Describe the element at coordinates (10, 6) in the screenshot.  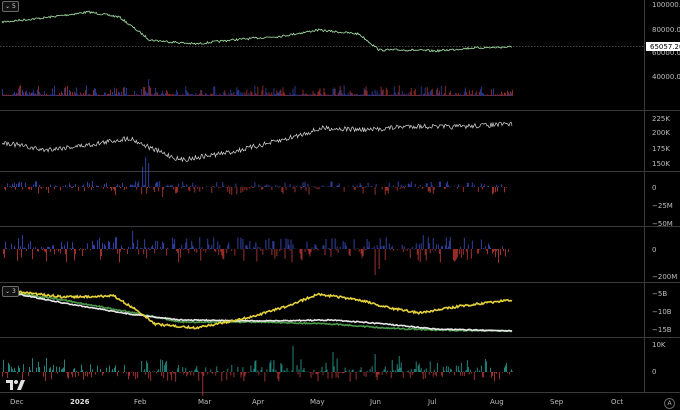
I see `collapse-pane-button: ⌄ 5` at that location.